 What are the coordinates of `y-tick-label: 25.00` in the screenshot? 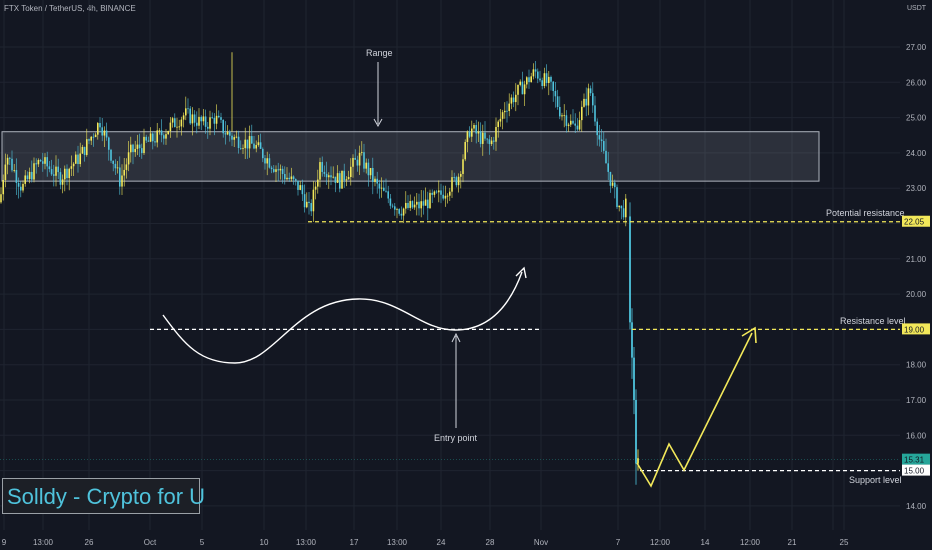 It's located at (916, 118).